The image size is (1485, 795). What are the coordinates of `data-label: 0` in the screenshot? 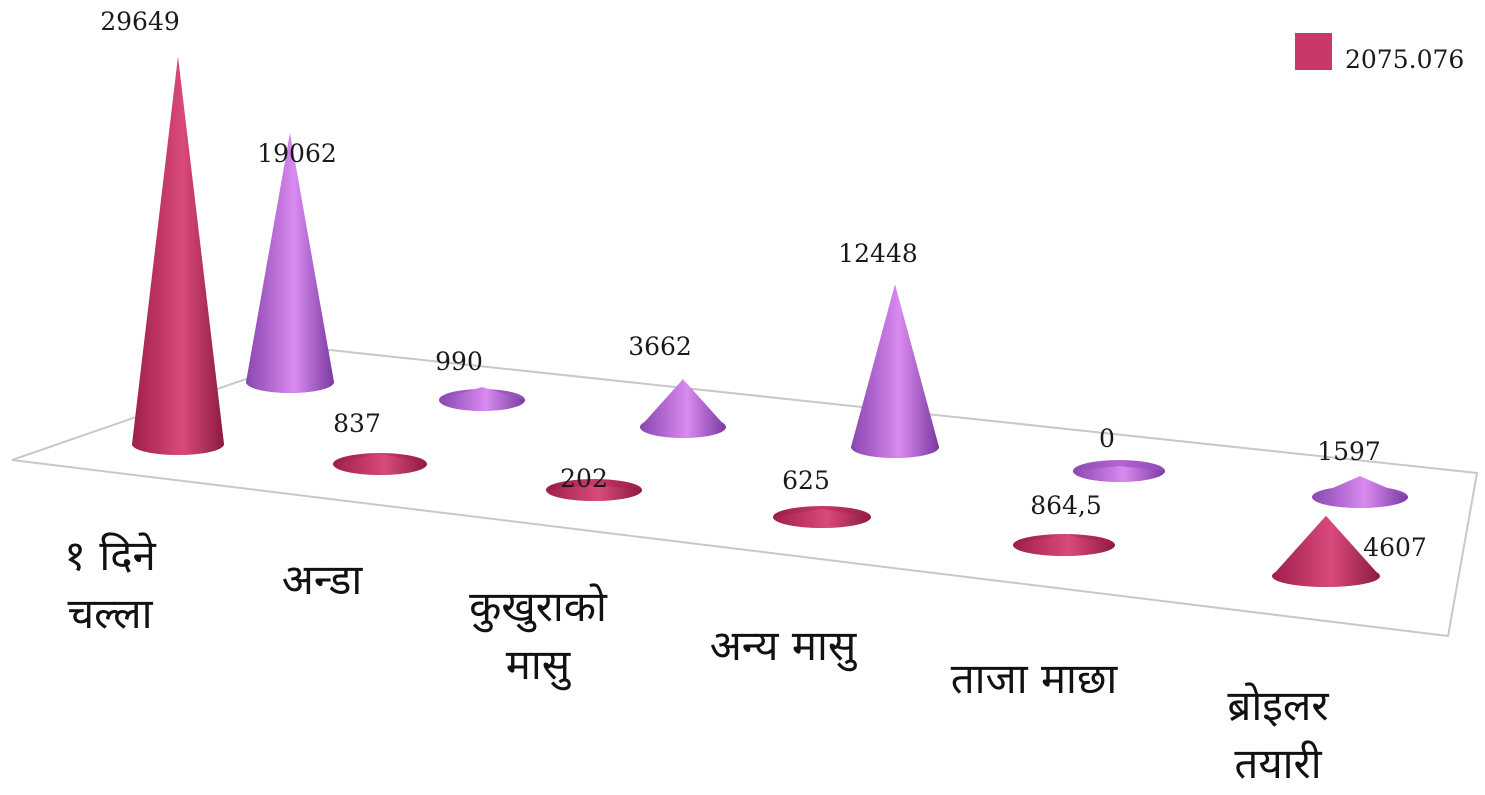 It's located at (1107, 438).